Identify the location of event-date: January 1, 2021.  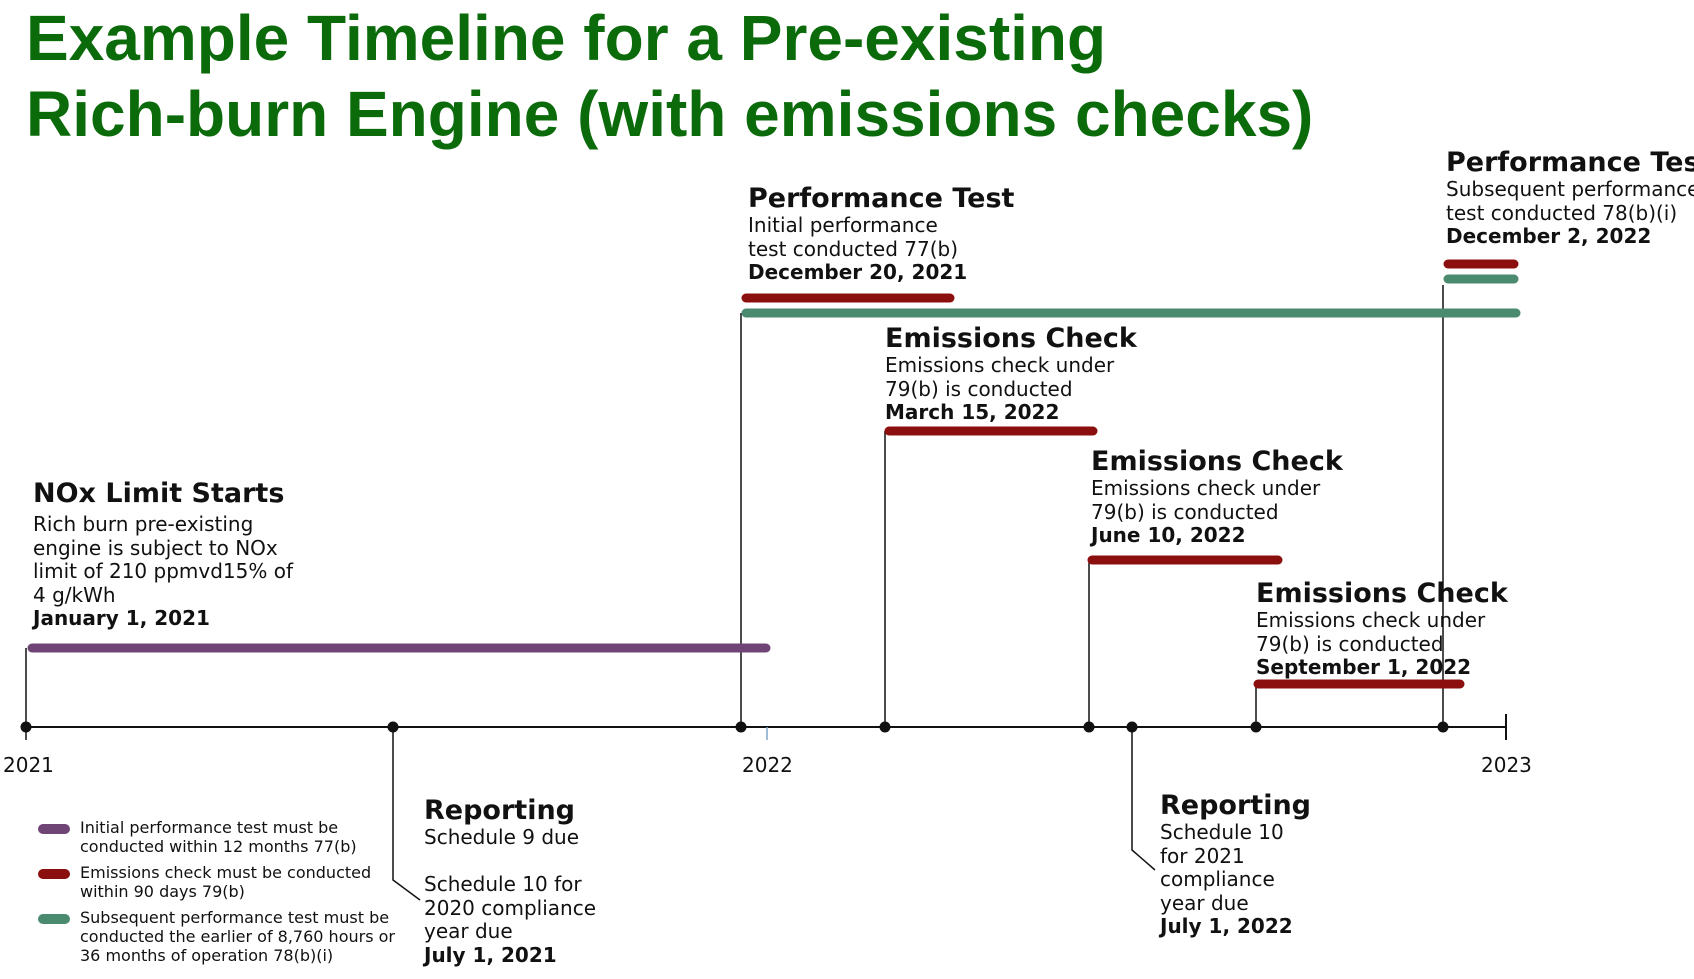
(121, 618).